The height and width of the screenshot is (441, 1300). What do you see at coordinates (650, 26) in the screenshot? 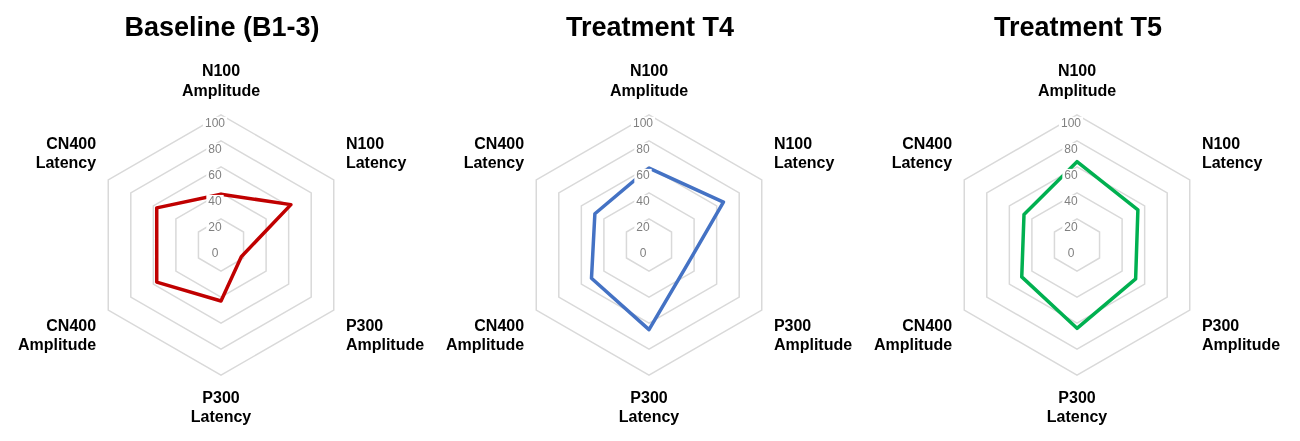
I see `chart-title: Treatment T4` at bounding box center [650, 26].